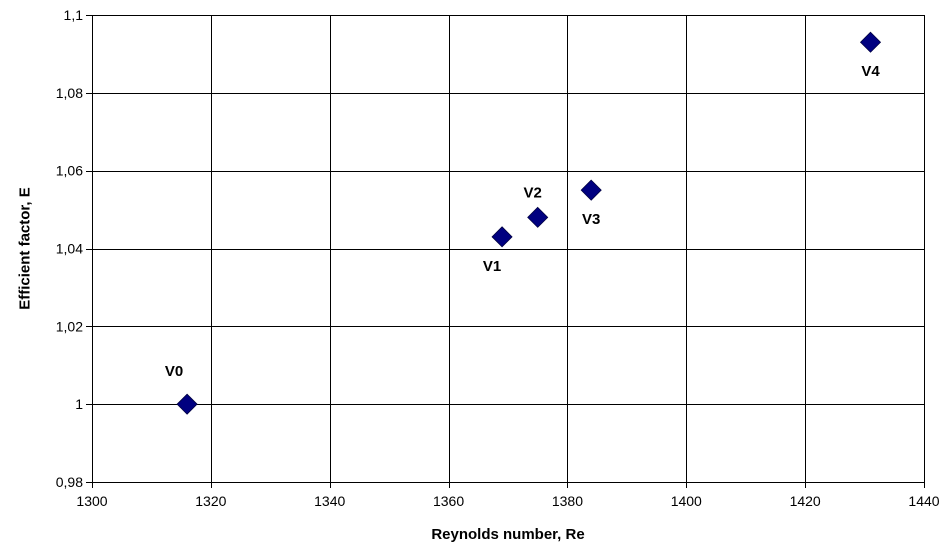 Image resolution: width=949 pixels, height=546 pixels. What do you see at coordinates (24, 248) in the screenshot?
I see `y-axis-title: Efficient factor, E` at bounding box center [24, 248].